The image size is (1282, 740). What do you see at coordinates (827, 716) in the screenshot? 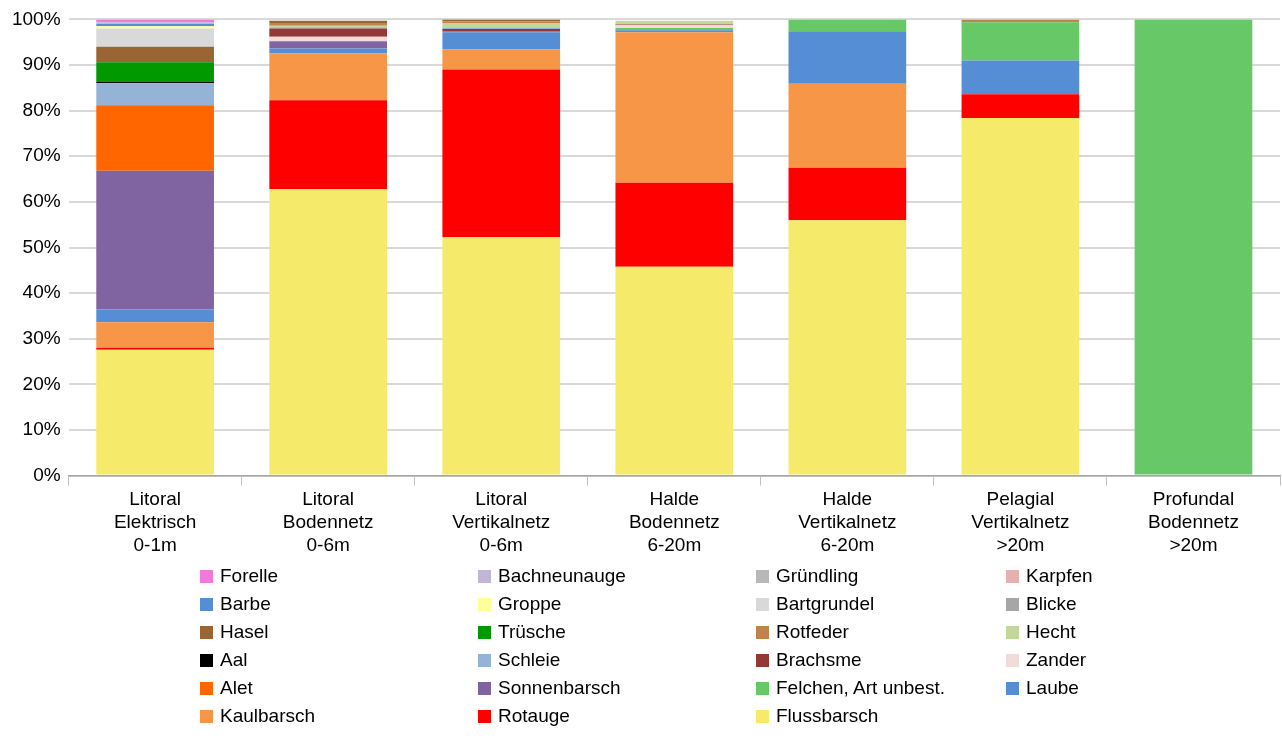
I see `legend-label: Flussbarsch` at bounding box center [827, 716].